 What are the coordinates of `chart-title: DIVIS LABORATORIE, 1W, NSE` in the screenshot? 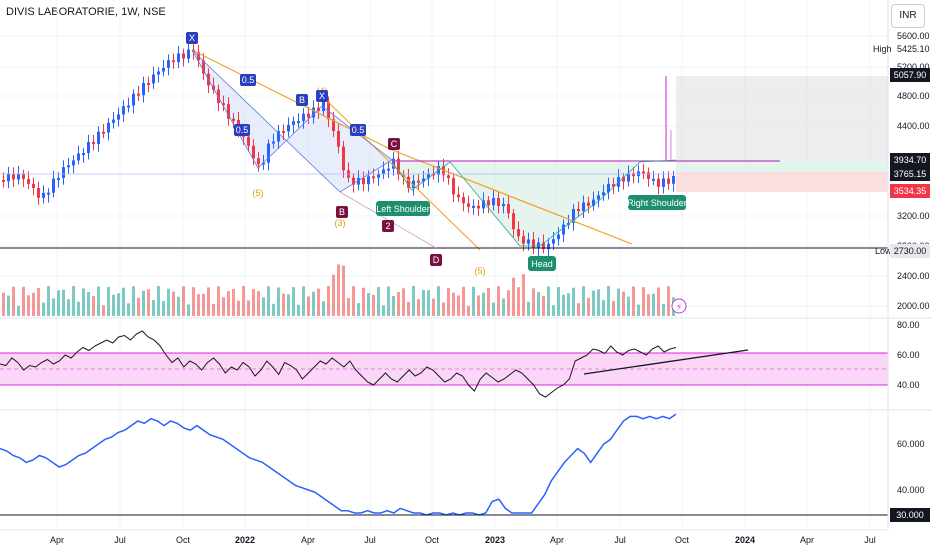 It's located at (86, 12).